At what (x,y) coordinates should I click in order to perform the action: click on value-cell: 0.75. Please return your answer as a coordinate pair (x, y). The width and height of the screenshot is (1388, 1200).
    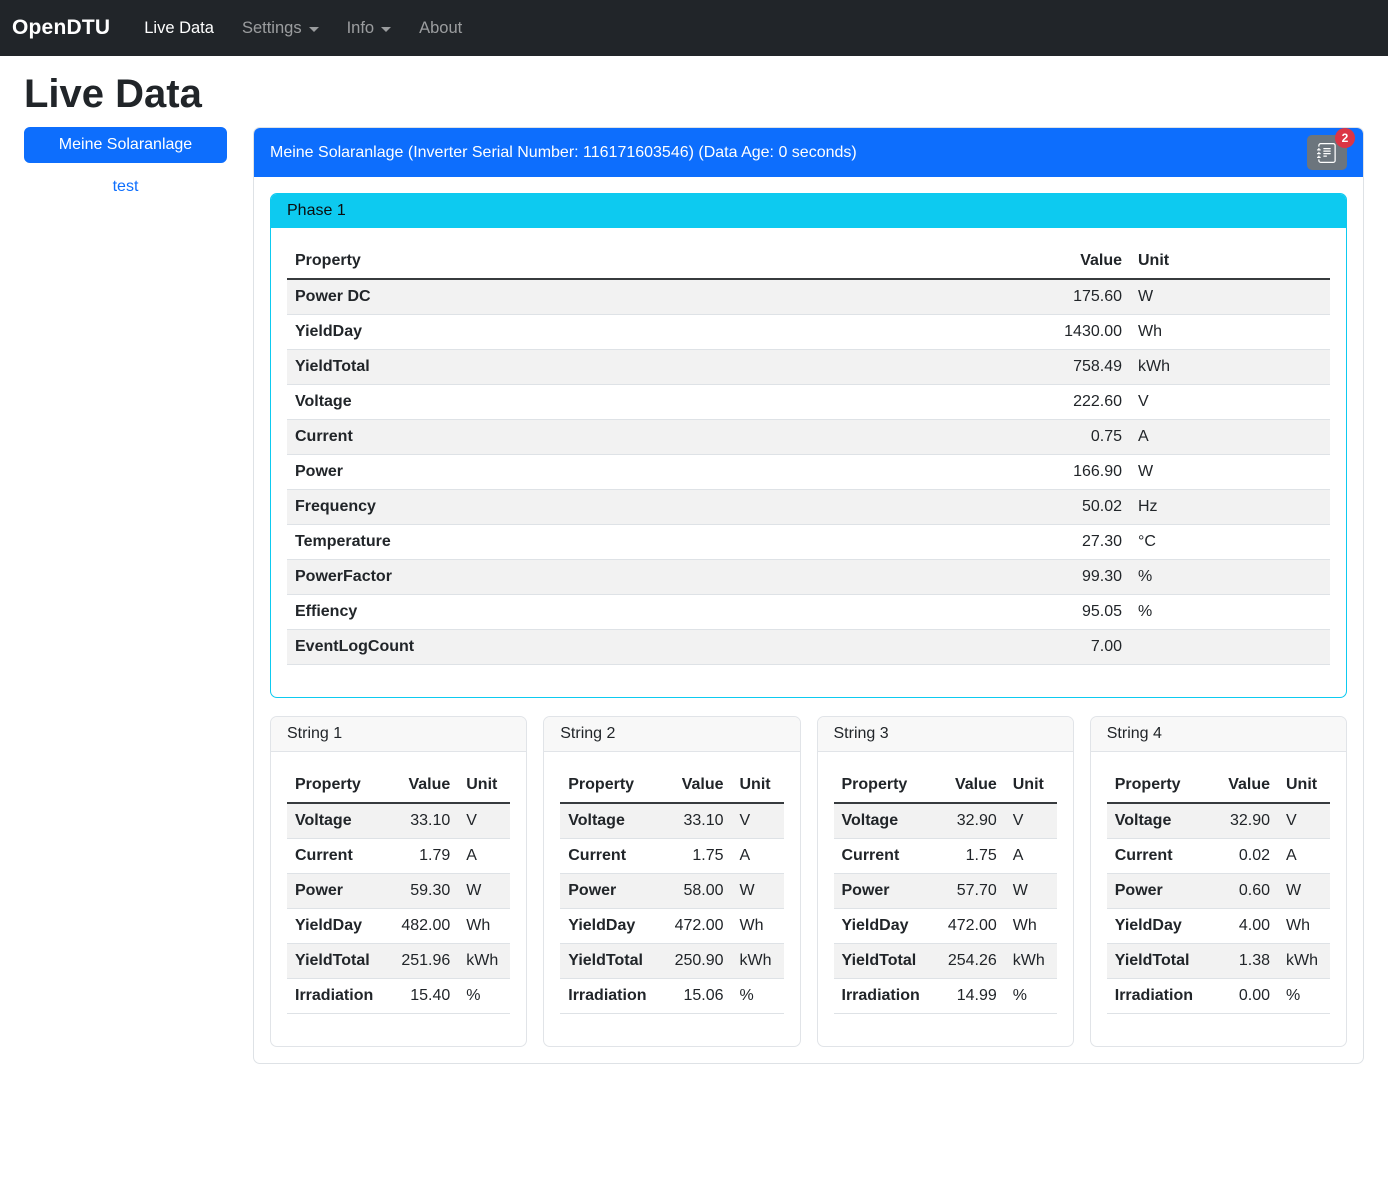
    Looking at the image, I should click on (1106, 436).